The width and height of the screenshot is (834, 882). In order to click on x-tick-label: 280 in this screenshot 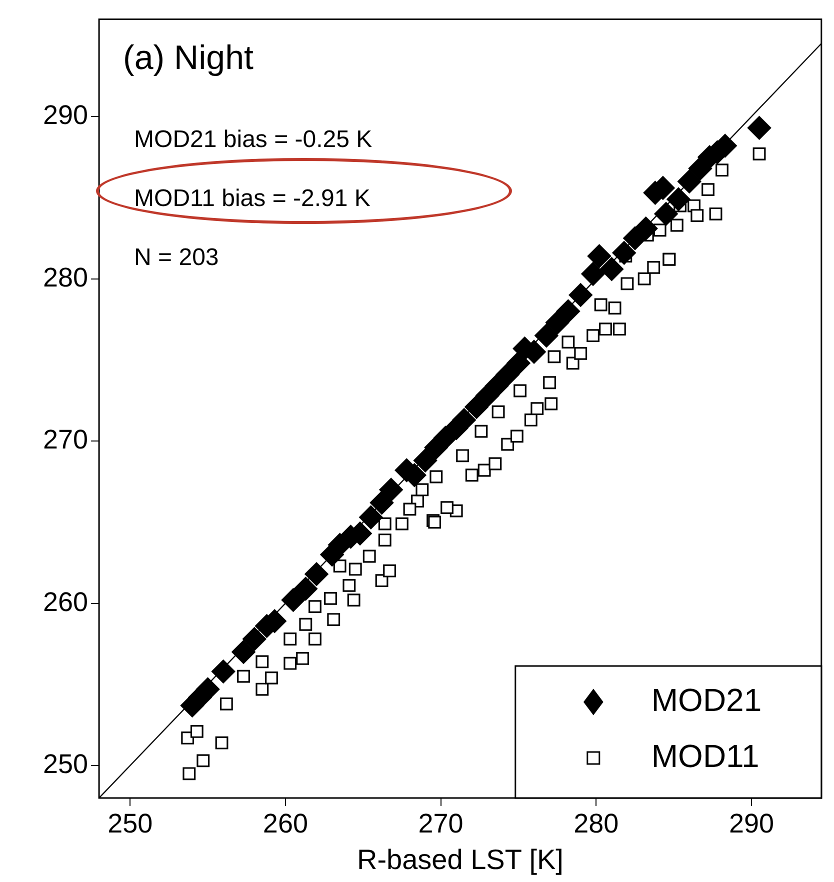, I will do `click(596, 823)`.